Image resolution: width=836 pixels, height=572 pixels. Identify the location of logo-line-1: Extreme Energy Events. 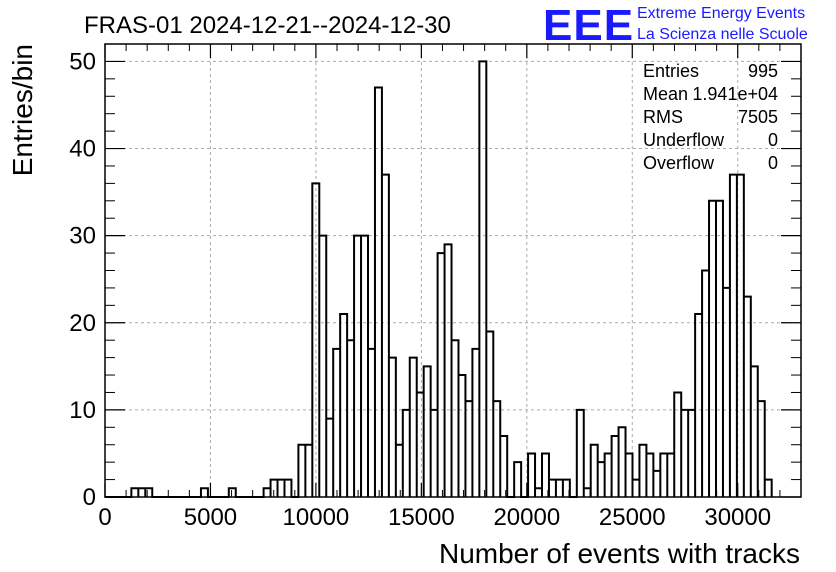
(721, 13).